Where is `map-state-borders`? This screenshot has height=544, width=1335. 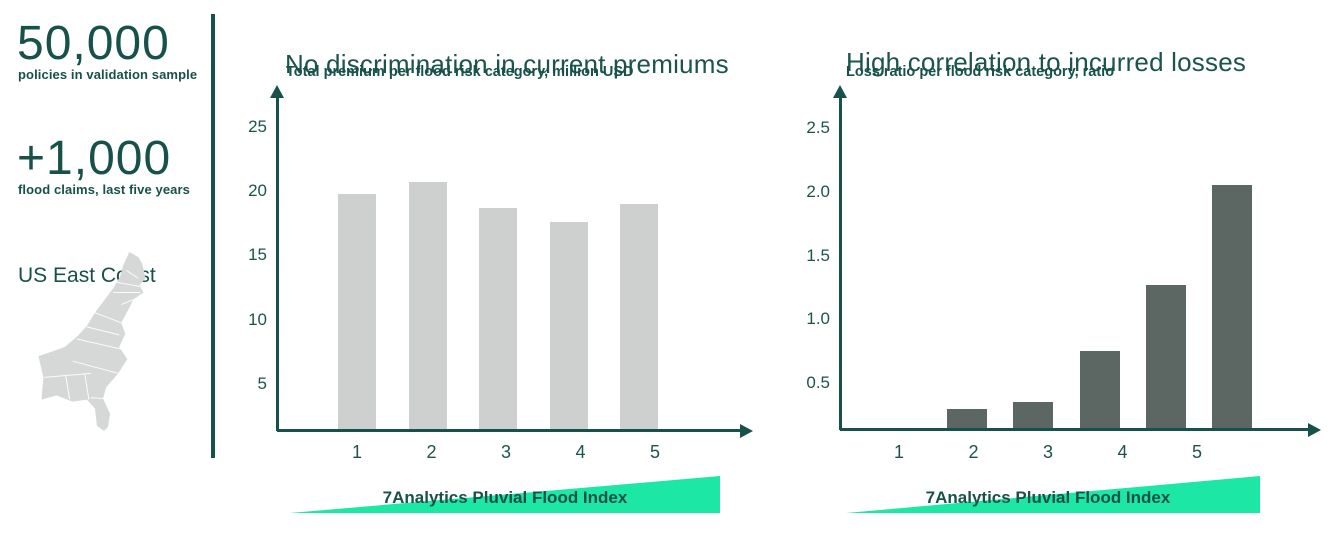
map-state-borders is located at coordinates (92, 334).